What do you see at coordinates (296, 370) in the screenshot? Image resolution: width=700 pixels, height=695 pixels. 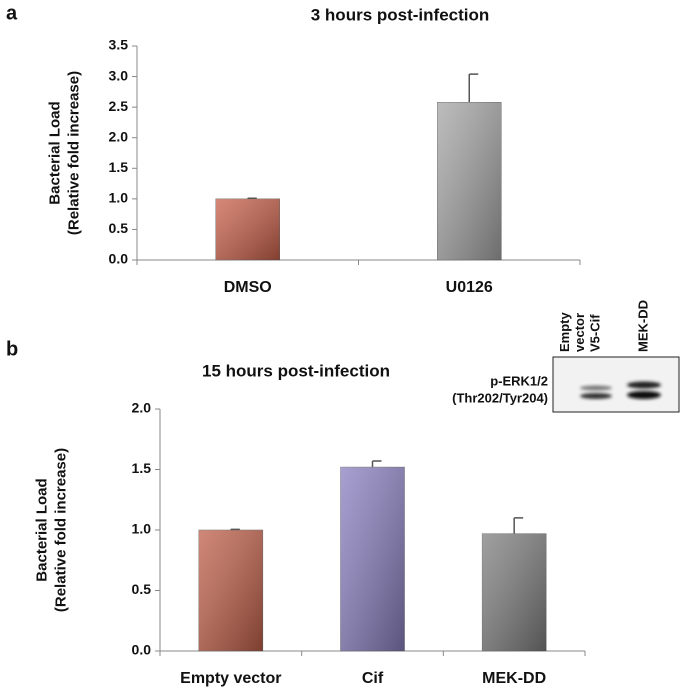 I see `chart-title: 15 hours post-infection` at bounding box center [296, 370].